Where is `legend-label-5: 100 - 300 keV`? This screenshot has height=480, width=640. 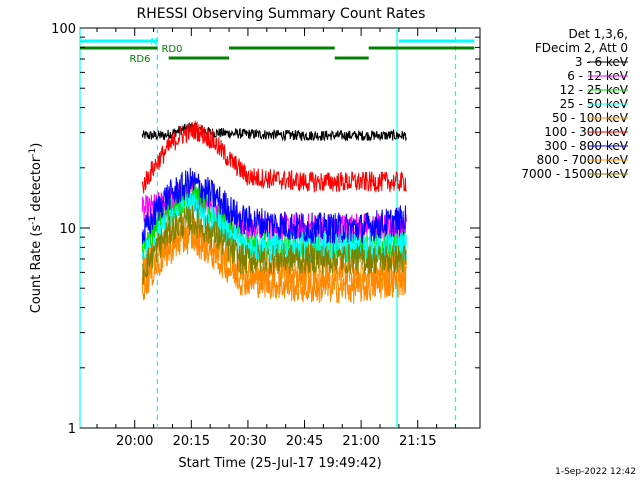
legend-label-5: 100 - 300 keV is located at coordinates (586, 132).